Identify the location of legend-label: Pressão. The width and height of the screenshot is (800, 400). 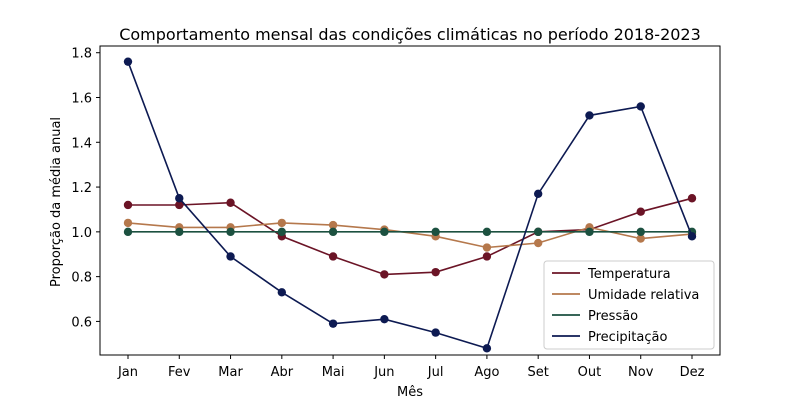
(613, 316).